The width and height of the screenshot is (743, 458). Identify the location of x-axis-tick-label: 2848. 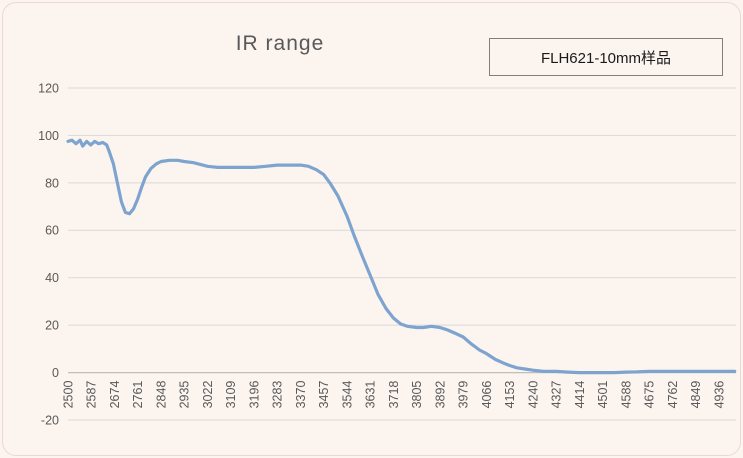
(161, 395).